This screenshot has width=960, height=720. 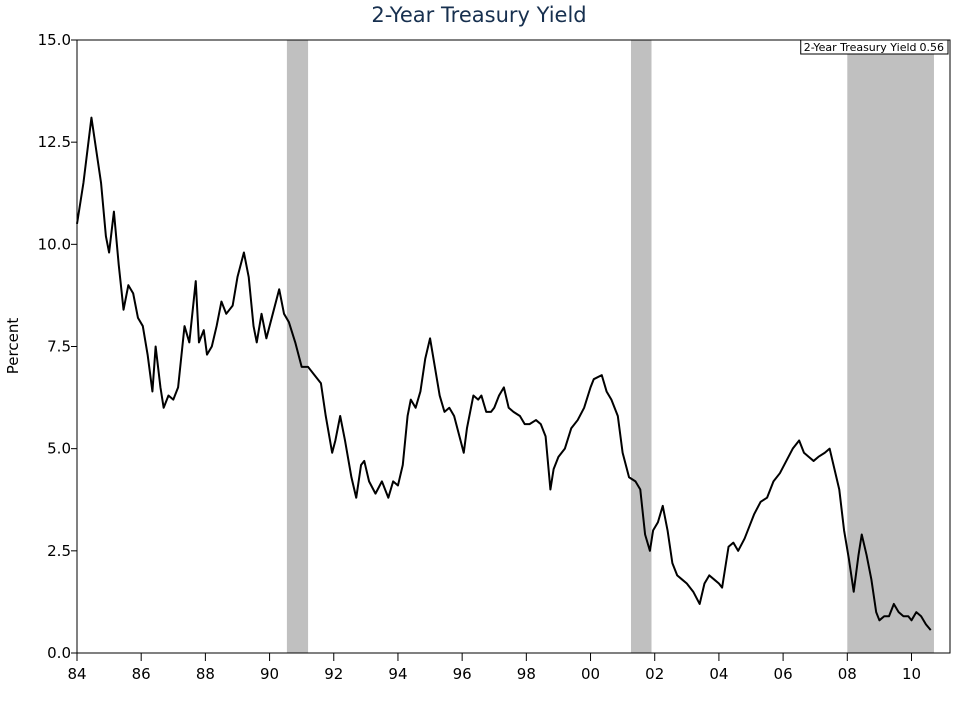 I want to click on x-tick-label: 92, so click(x=333, y=674).